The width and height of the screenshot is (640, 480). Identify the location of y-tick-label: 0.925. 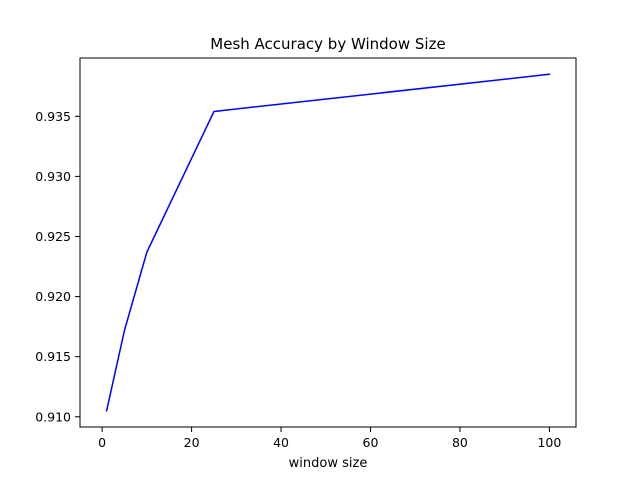
(53, 236).